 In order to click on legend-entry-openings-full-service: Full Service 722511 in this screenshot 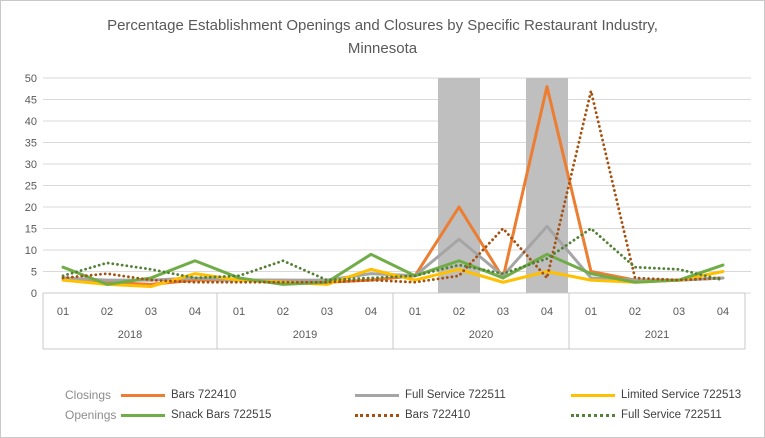, I will do `click(667, 415)`.